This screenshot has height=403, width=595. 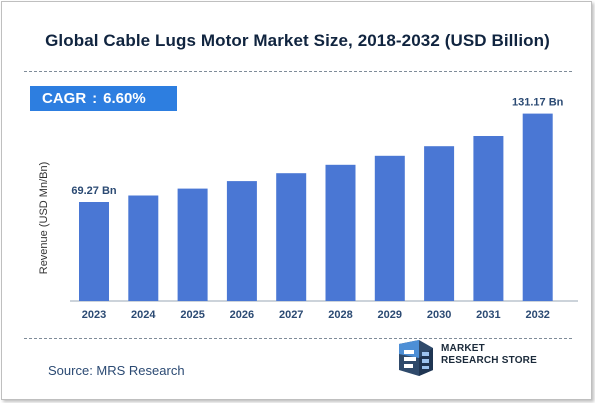 What do you see at coordinates (488, 315) in the screenshot?
I see `x-tick-label: 2031` at bounding box center [488, 315].